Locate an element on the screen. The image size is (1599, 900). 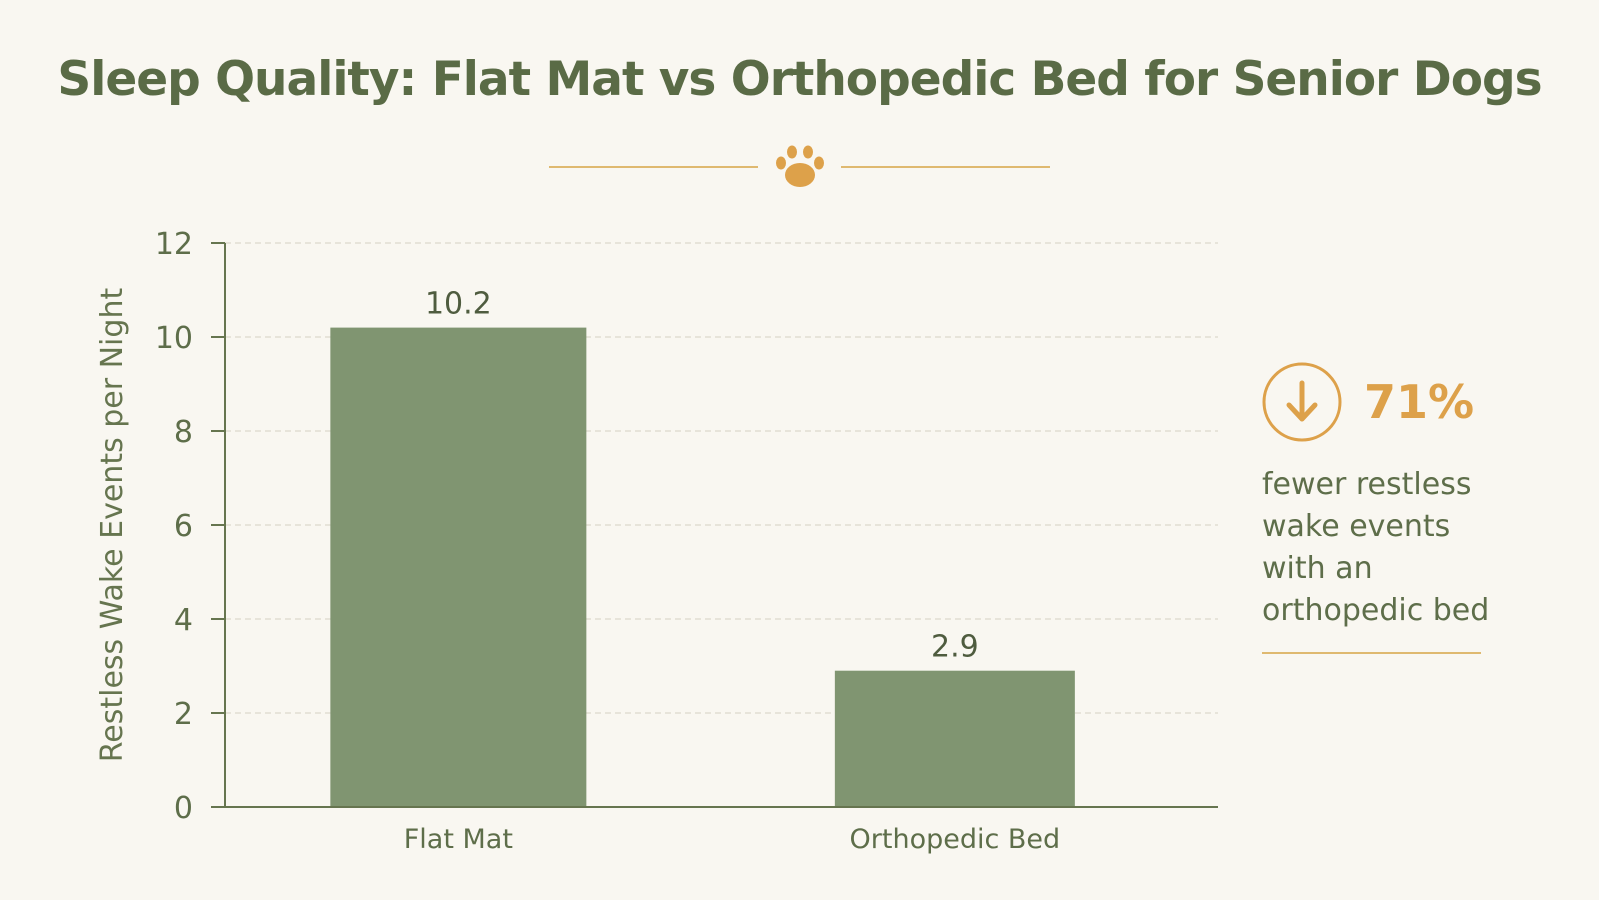
y-tick-label: 8 is located at coordinates (183, 432).